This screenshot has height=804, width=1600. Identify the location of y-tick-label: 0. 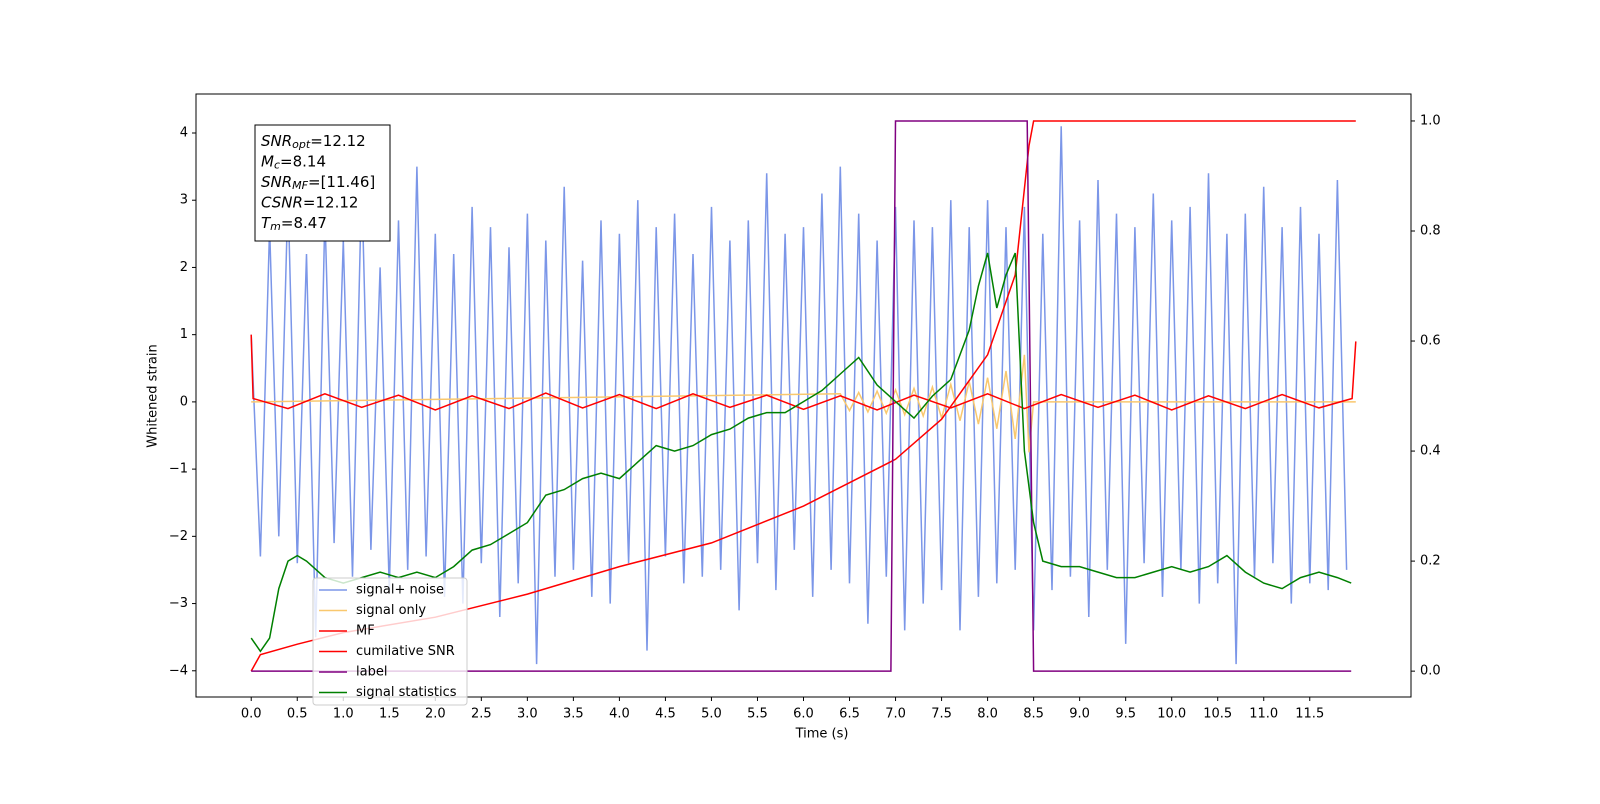
(184, 401).